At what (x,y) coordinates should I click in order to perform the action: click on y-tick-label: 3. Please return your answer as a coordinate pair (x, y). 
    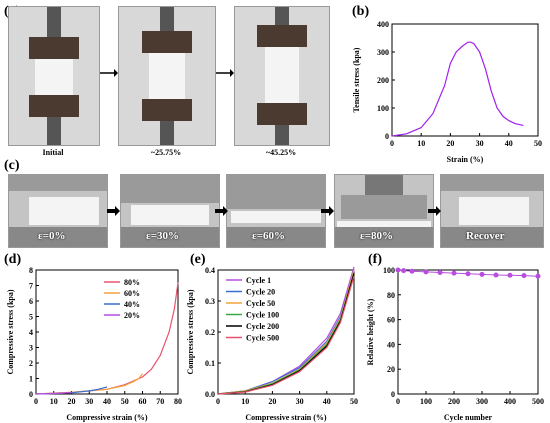
    Looking at the image, I should click on (31, 348).